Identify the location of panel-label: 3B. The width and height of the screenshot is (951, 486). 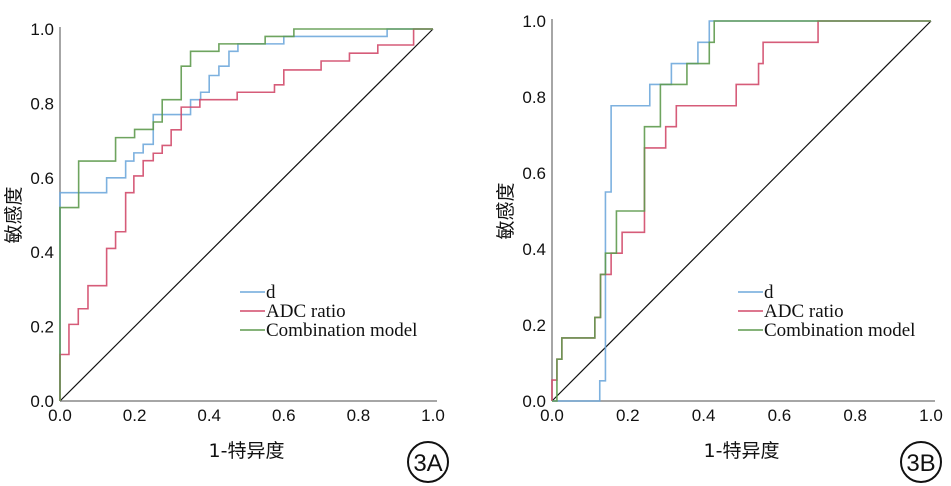
(920, 463).